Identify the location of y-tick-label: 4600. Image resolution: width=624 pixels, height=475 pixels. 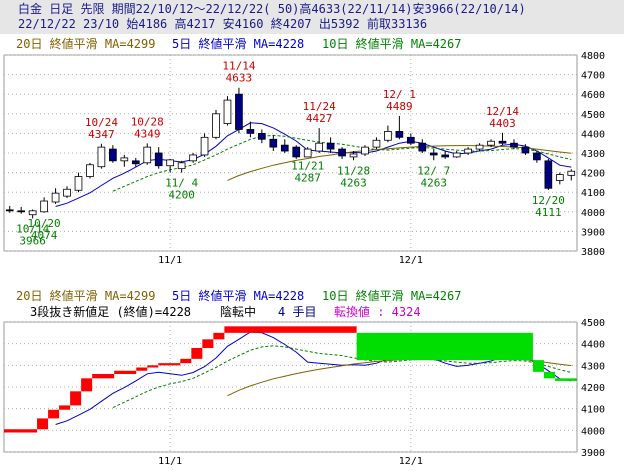
(593, 95).